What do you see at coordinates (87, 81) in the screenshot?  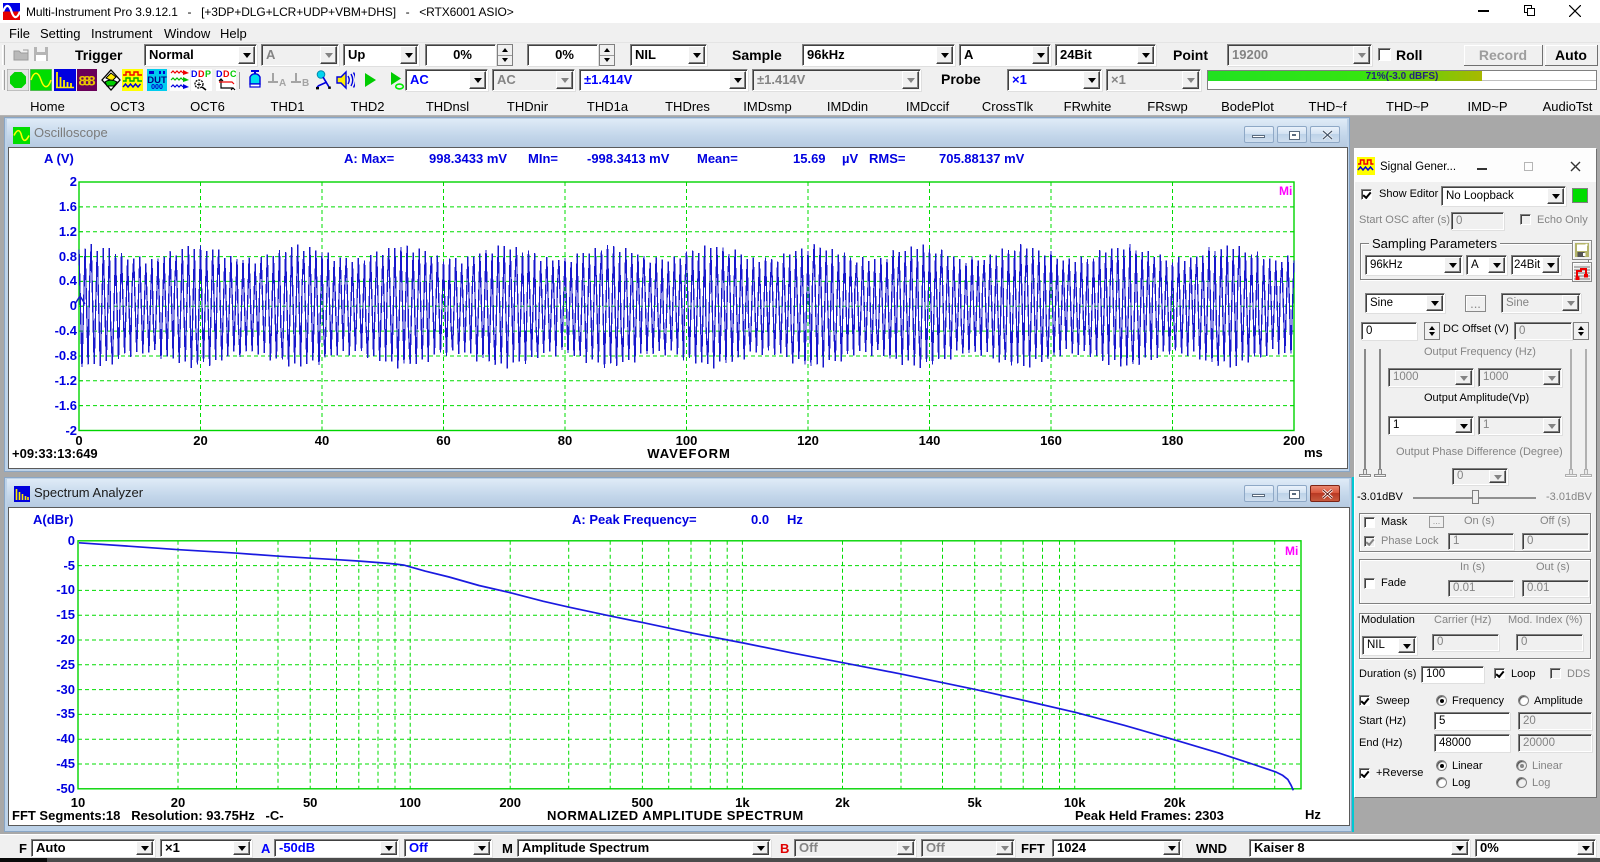 I see `svg-text: 888` at bounding box center [87, 81].